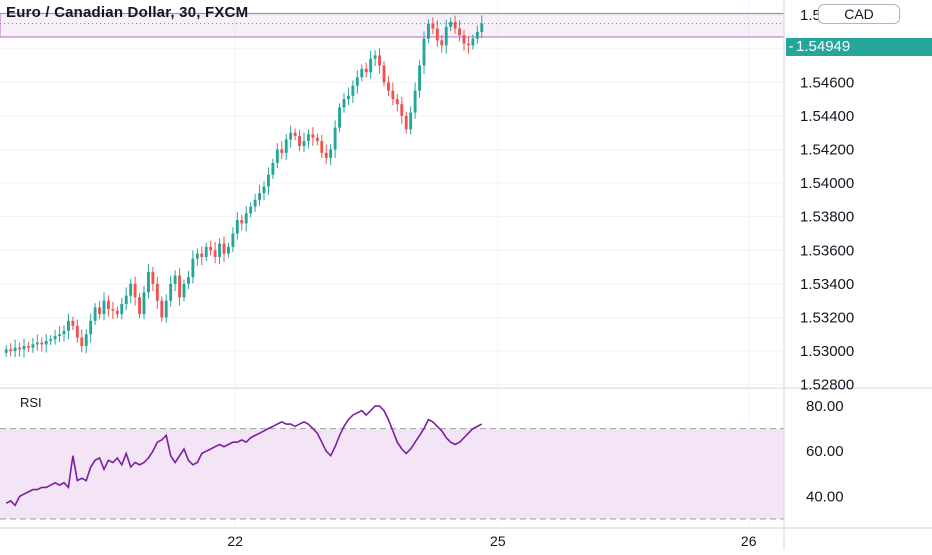 The width and height of the screenshot is (932, 555). What do you see at coordinates (827, 284) in the screenshot?
I see `y-tick-label: 1.53400` at bounding box center [827, 284].